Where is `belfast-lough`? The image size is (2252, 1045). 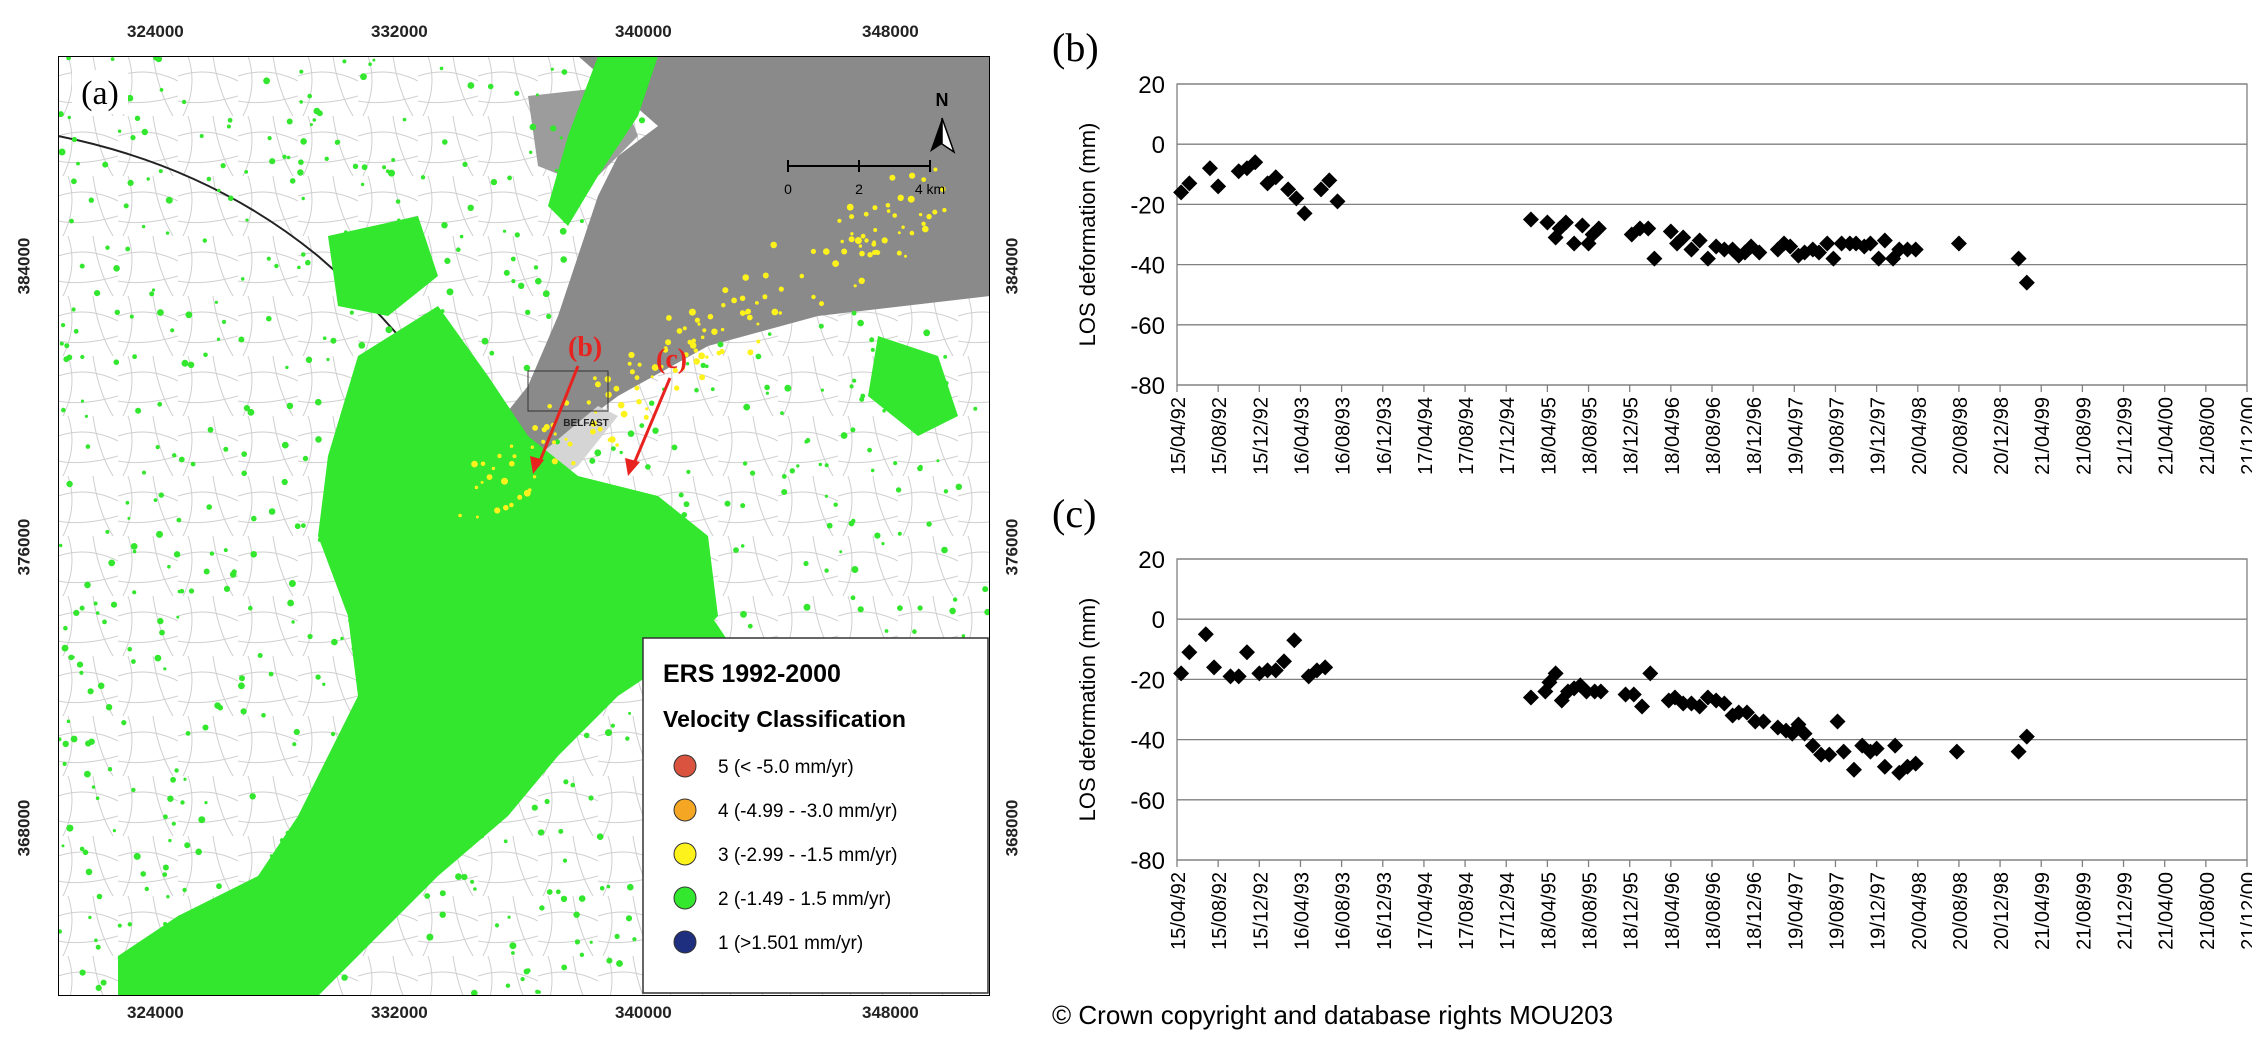
belfast-lough is located at coordinates (739, 268).